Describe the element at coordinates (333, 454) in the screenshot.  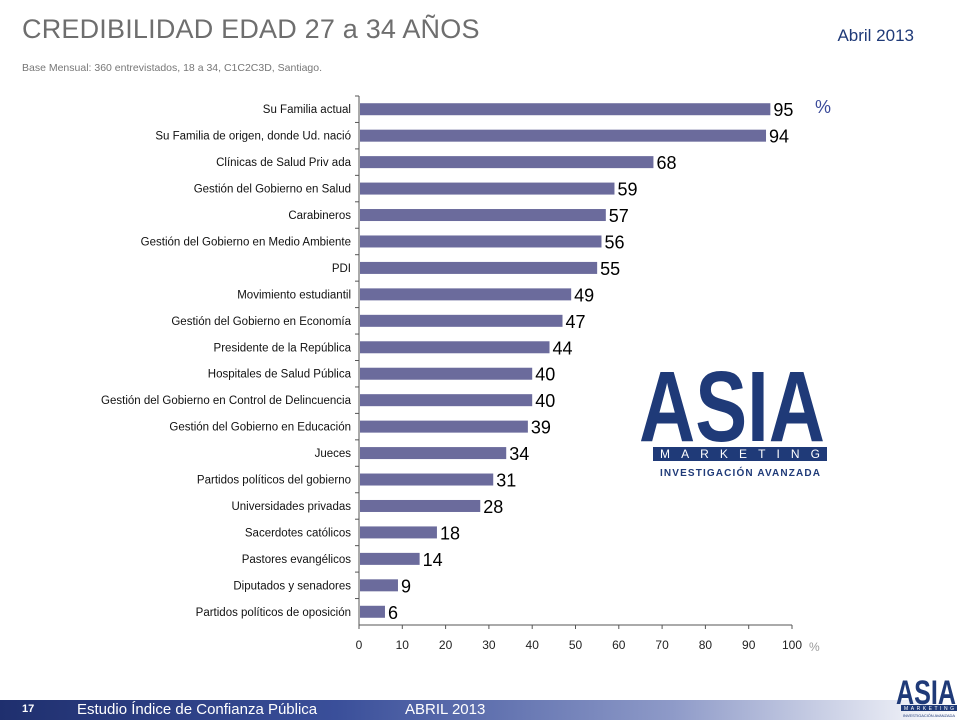
I see `category-label: Jueces` at that location.